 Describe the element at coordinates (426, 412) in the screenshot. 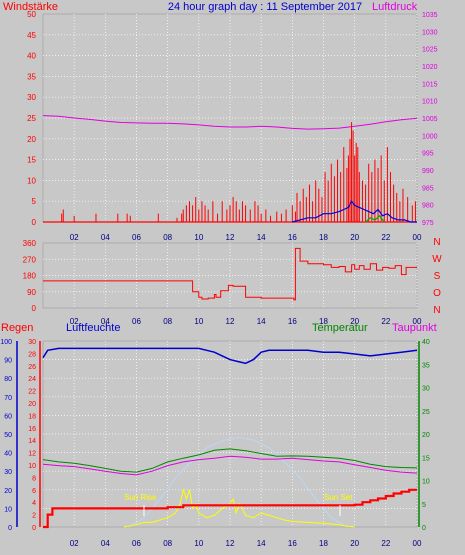

I see `temperature-tick-label: 25` at that location.